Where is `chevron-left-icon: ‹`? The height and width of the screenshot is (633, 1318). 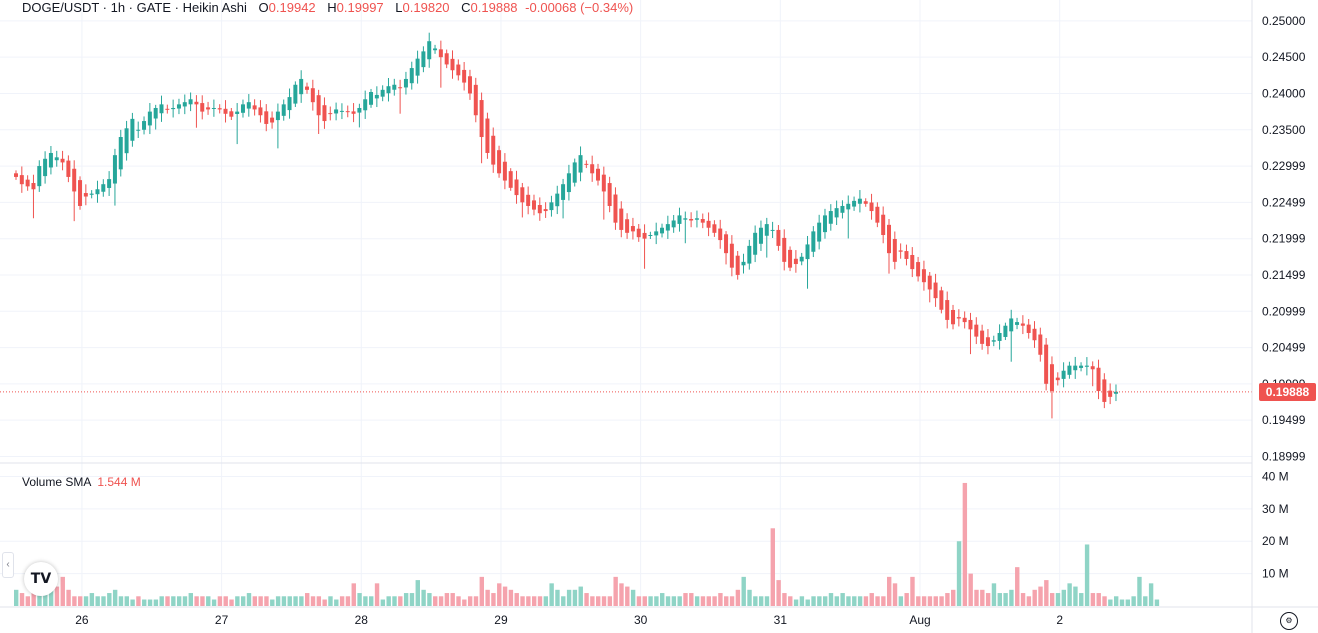 chevron-left-icon: ‹ is located at coordinates (8, 565).